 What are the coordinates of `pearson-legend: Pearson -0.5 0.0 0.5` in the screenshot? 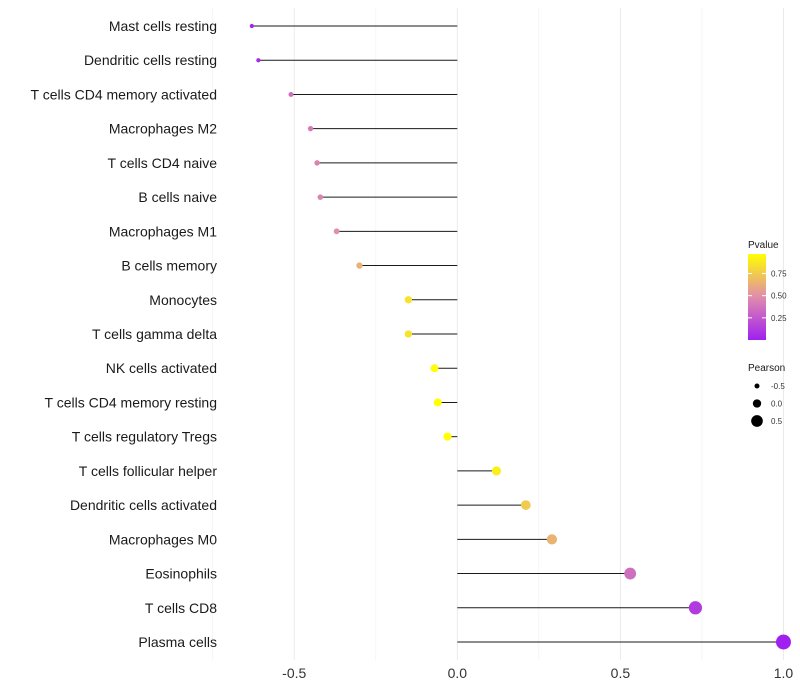 It's located at (766, 395).